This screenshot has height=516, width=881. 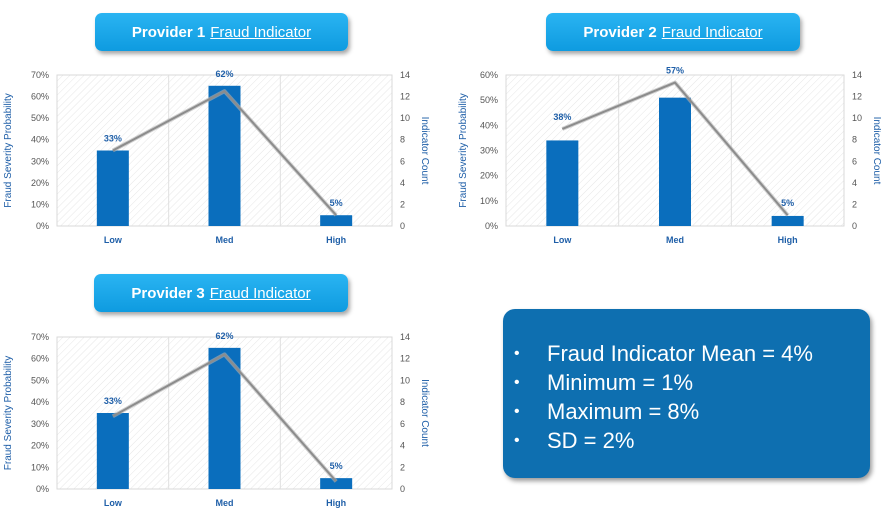 I want to click on stats-item-maximum-text: Maximum = 8%, so click(x=623, y=411).